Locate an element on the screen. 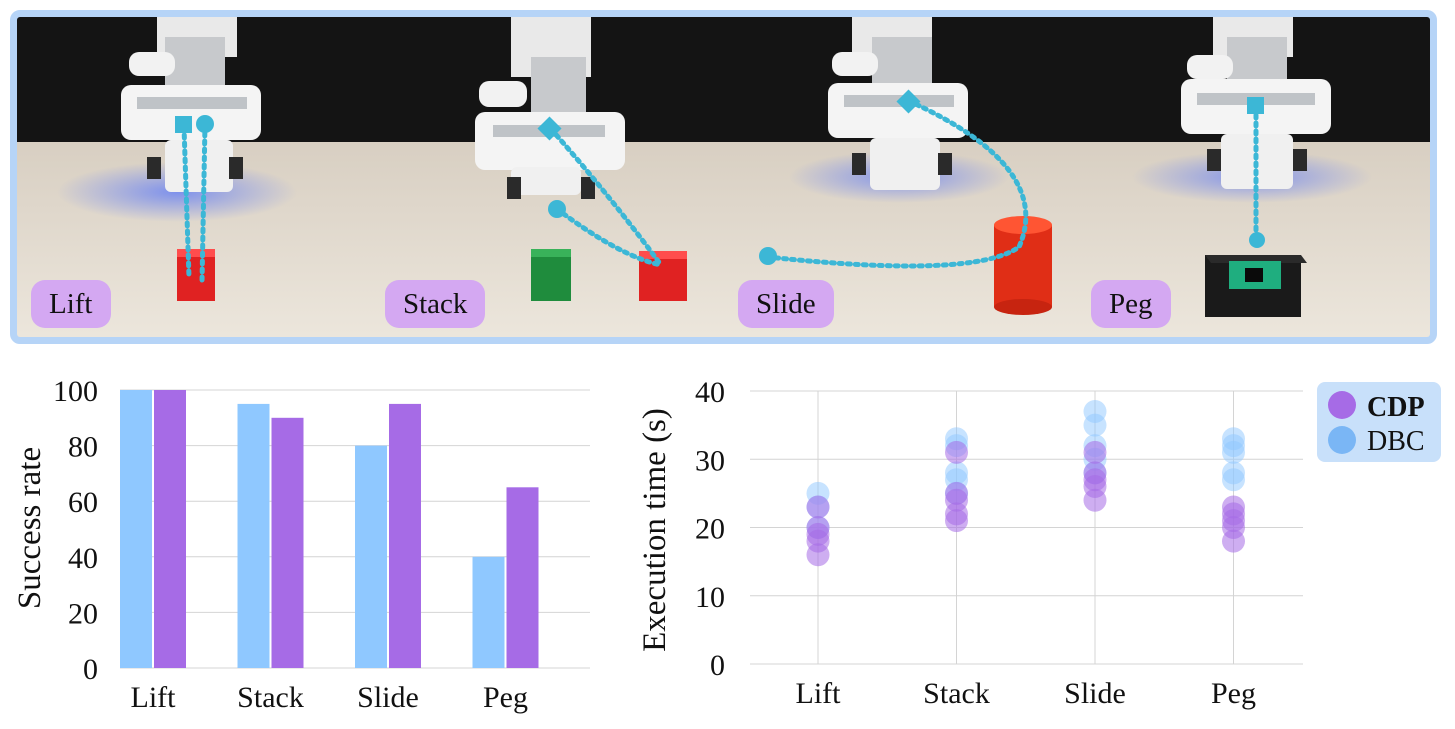 This screenshot has width=1455, height=729. bar-dbc-slide is located at coordinates (371, 556).